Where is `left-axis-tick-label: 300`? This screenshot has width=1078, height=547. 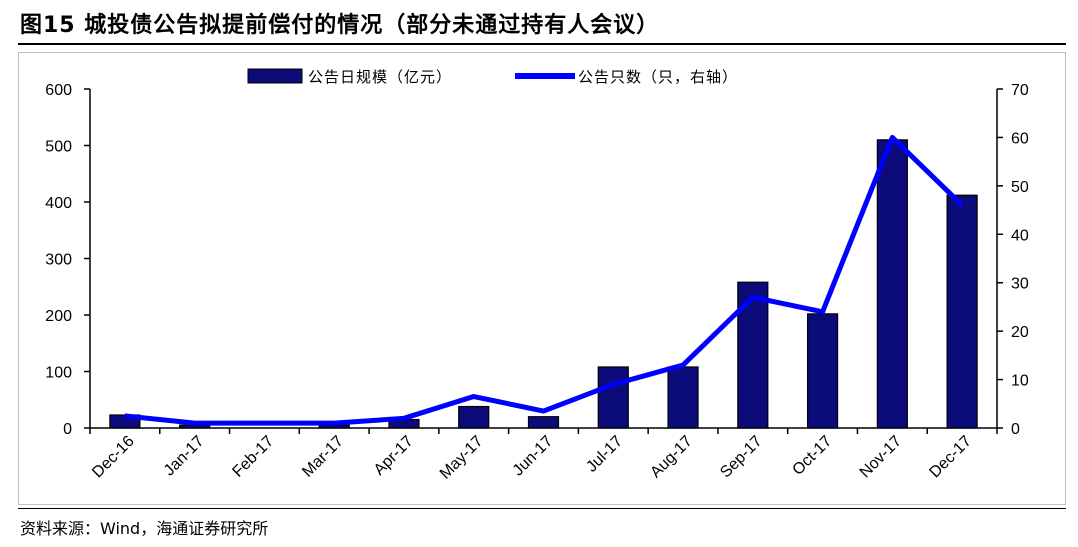 left-axis-tick-label: 300 is located at coordinates (58, 260).